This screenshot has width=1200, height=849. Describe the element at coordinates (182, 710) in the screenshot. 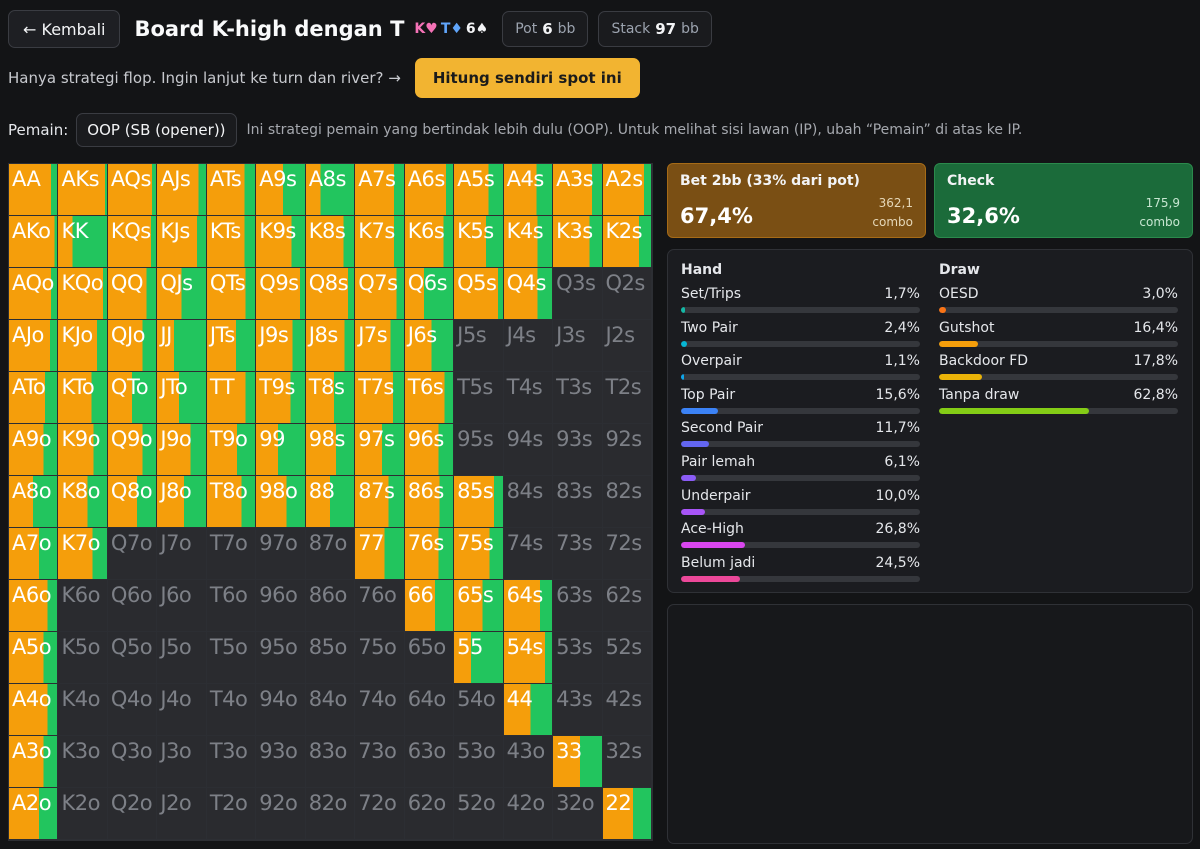

I see `matrix-cell: J4o` at that location.